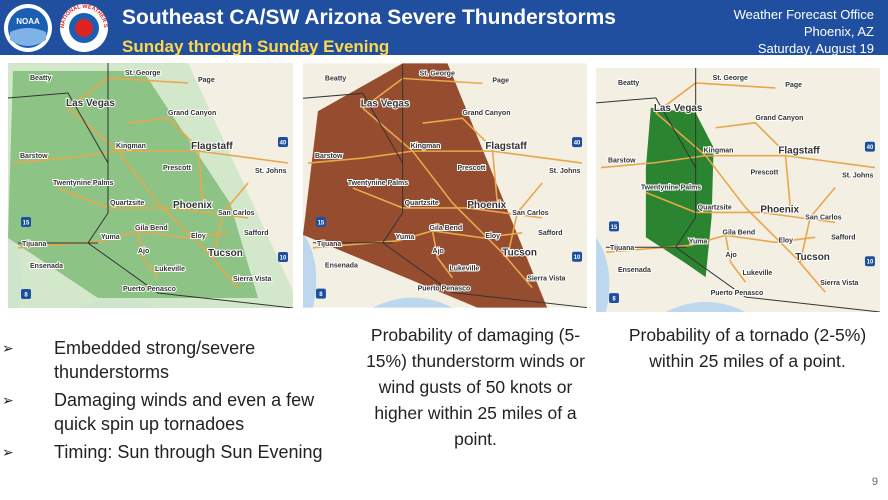 Image resolution: width=888 pixels, height=500 pixels. I want to click on date: Saturday, August 19, so click(815, 48).